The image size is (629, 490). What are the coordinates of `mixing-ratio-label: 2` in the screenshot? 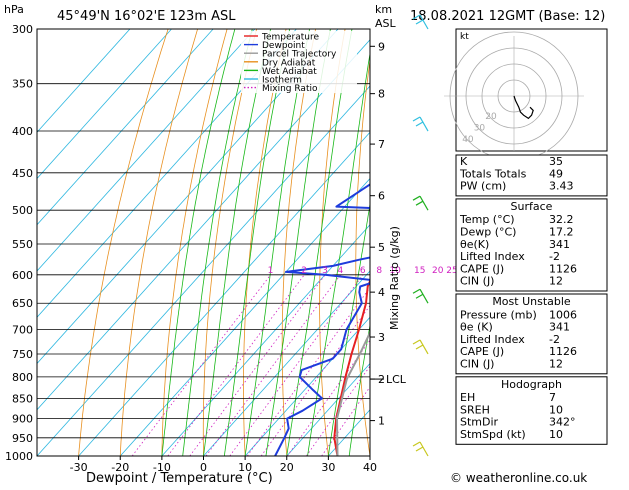 It's located at (304, 271).